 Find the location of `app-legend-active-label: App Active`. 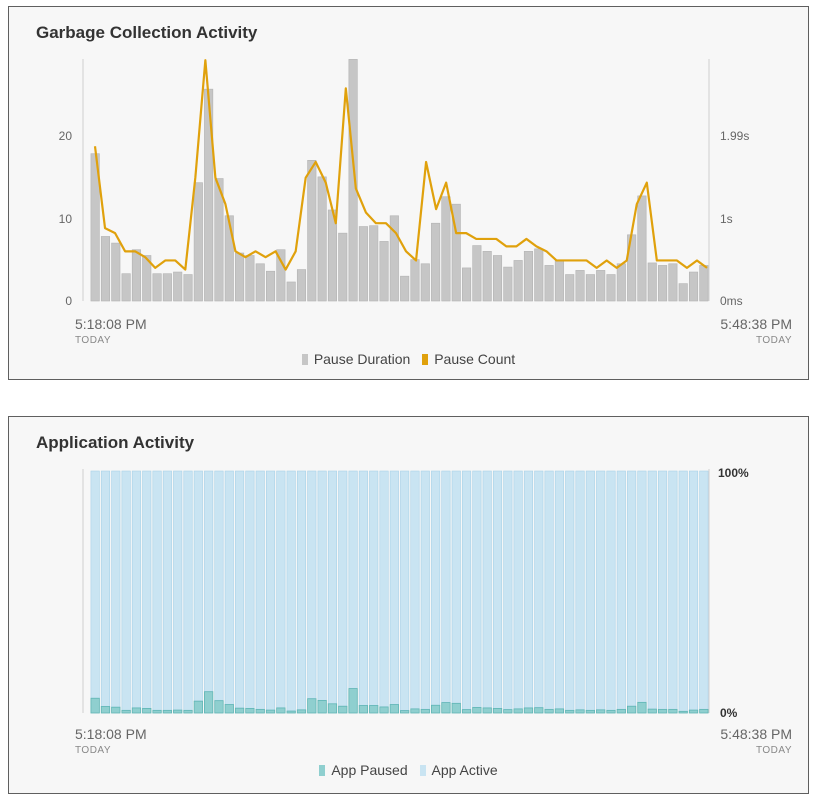

app-legend-active-label: App Active is located at coordinates (464, 770).